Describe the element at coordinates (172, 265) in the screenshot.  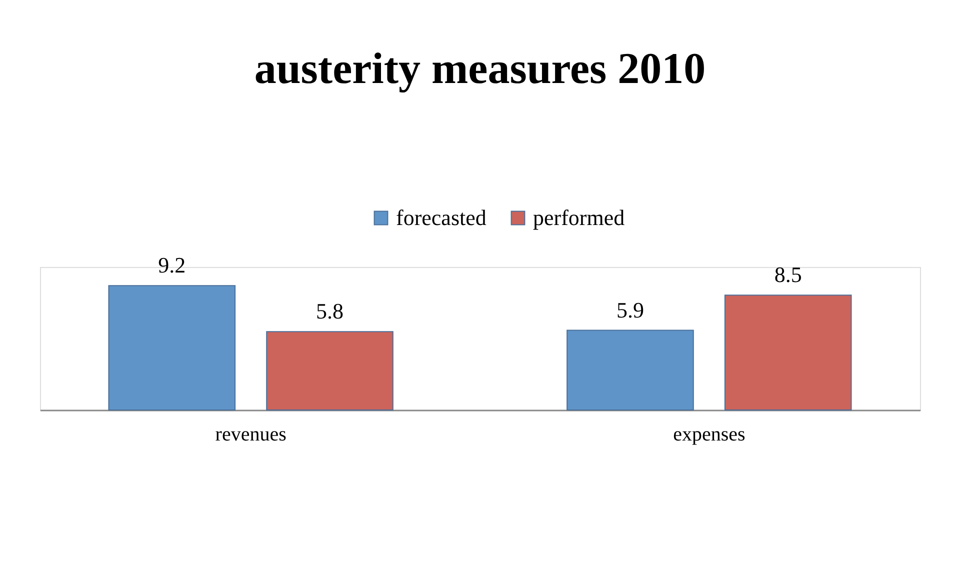
I see `data-label: 9.2` at that location.